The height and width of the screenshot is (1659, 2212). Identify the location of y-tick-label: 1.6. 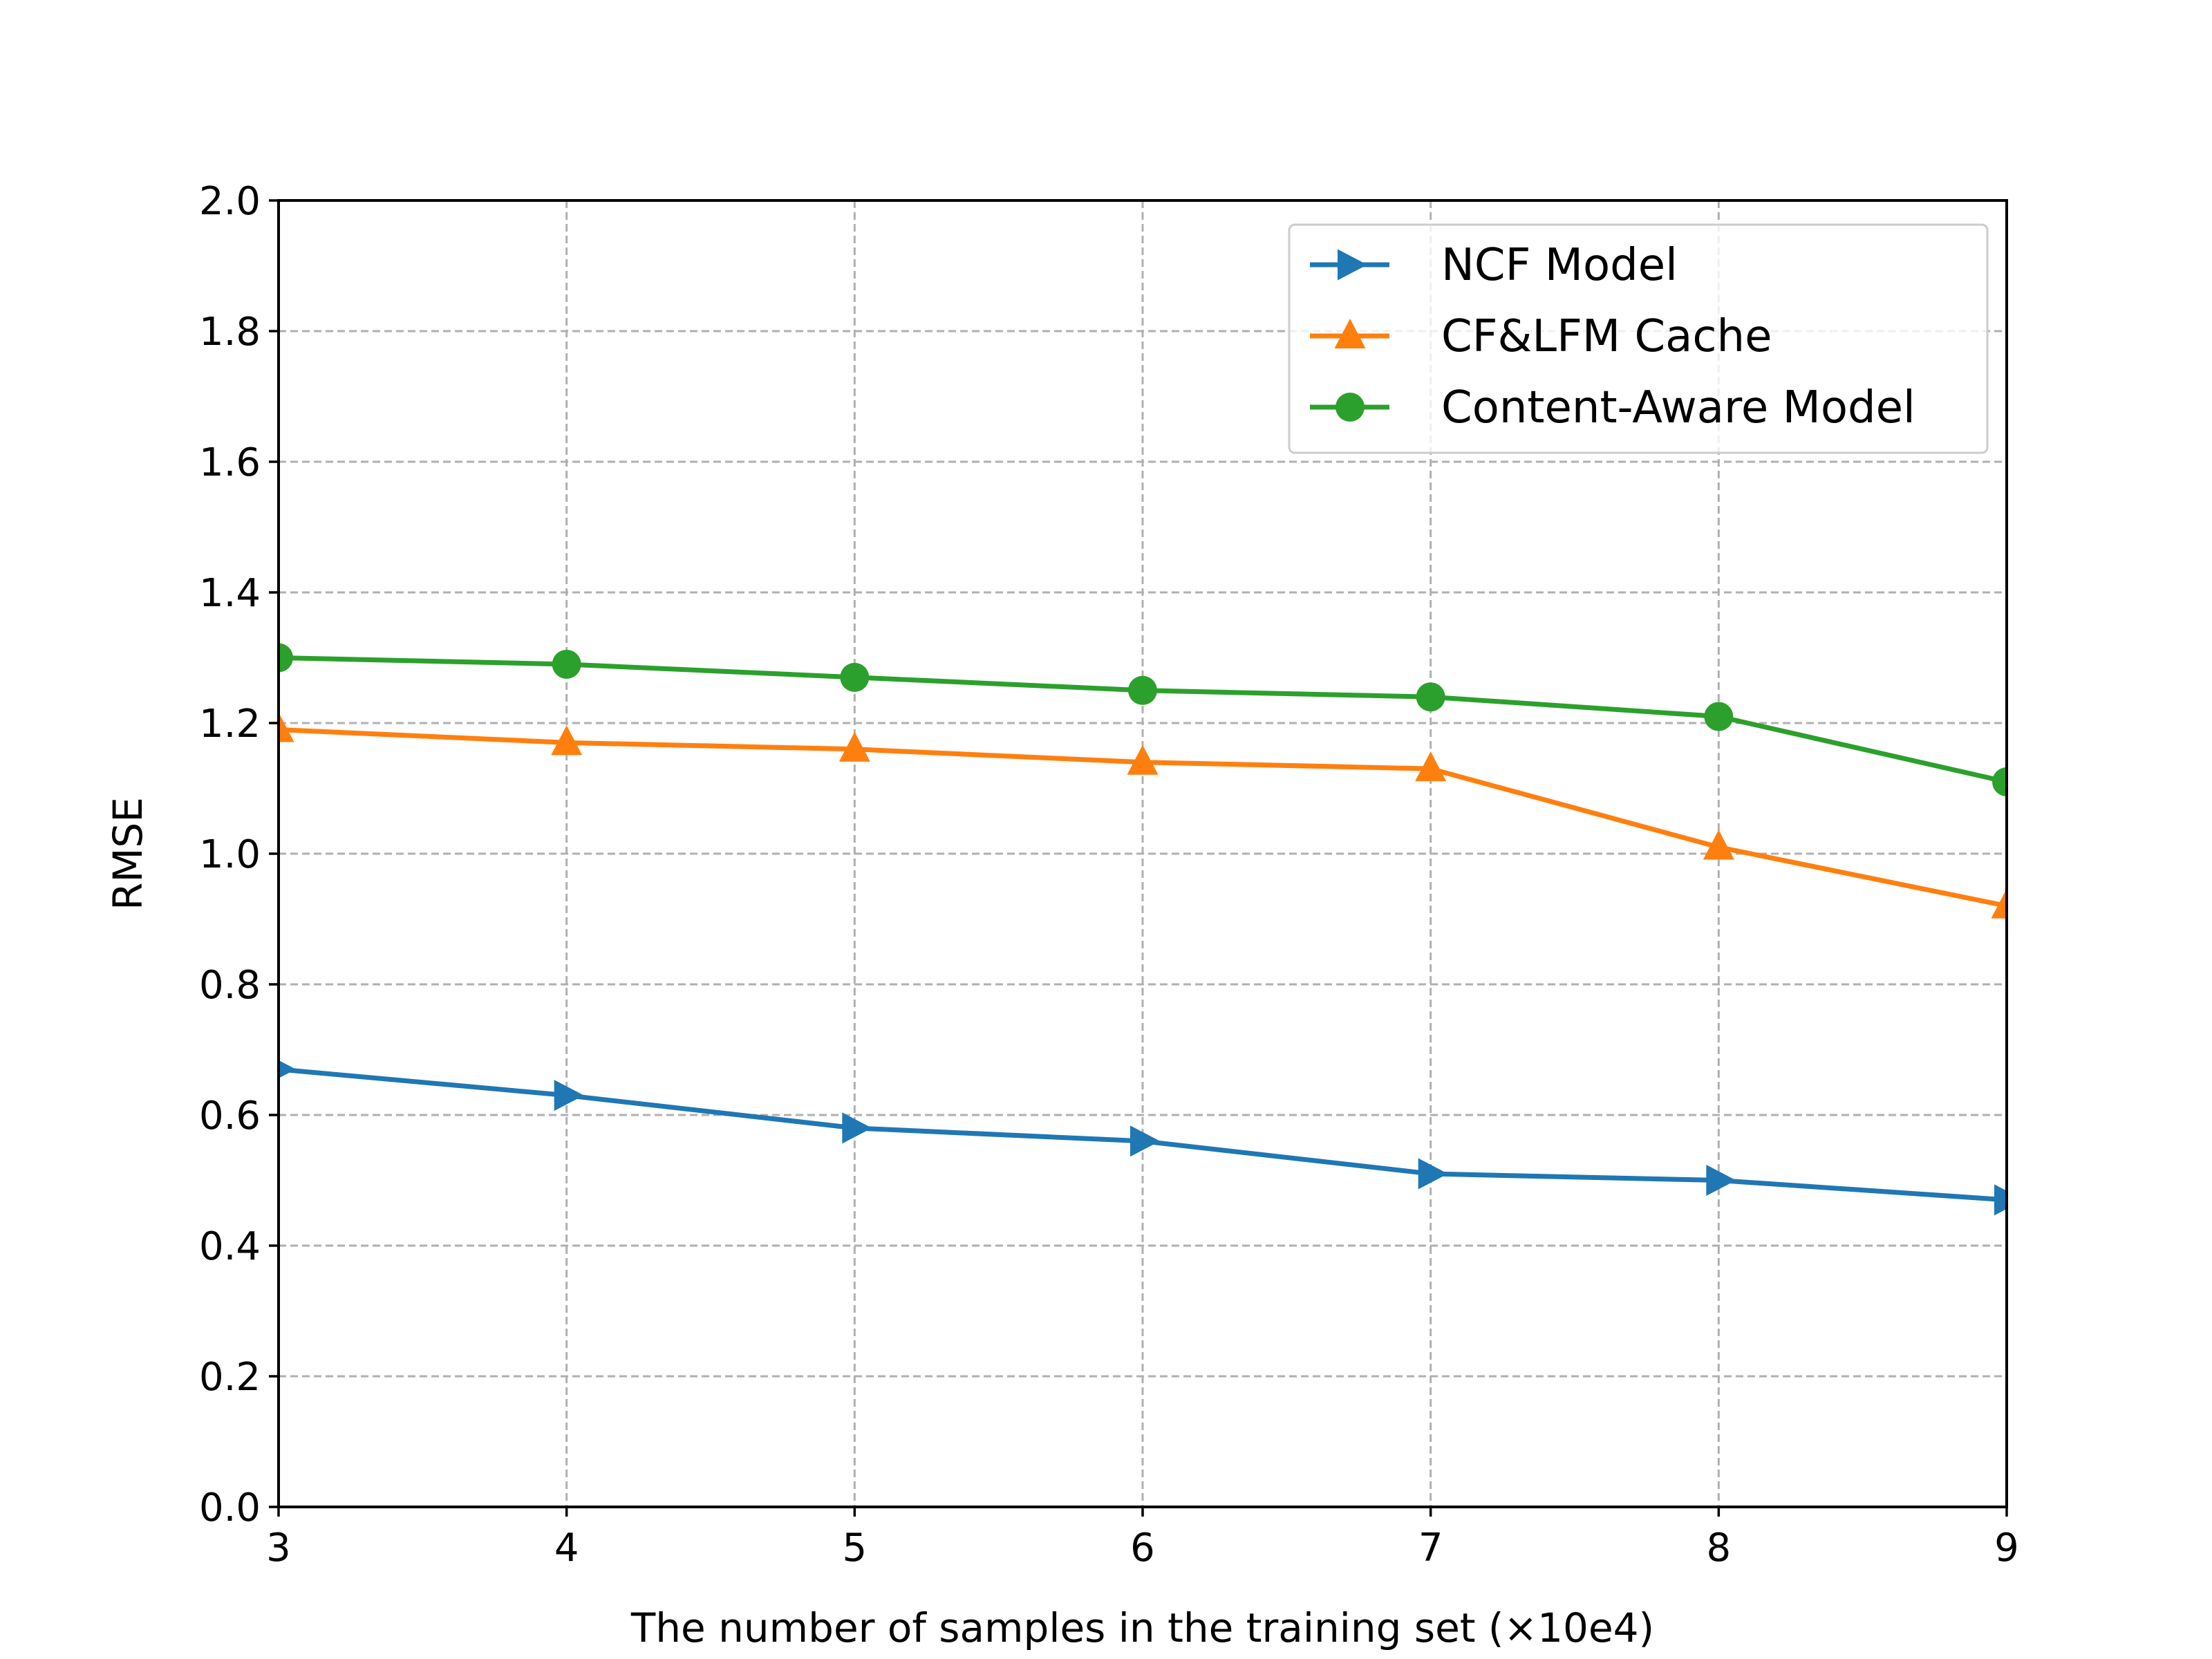
(230, 462).